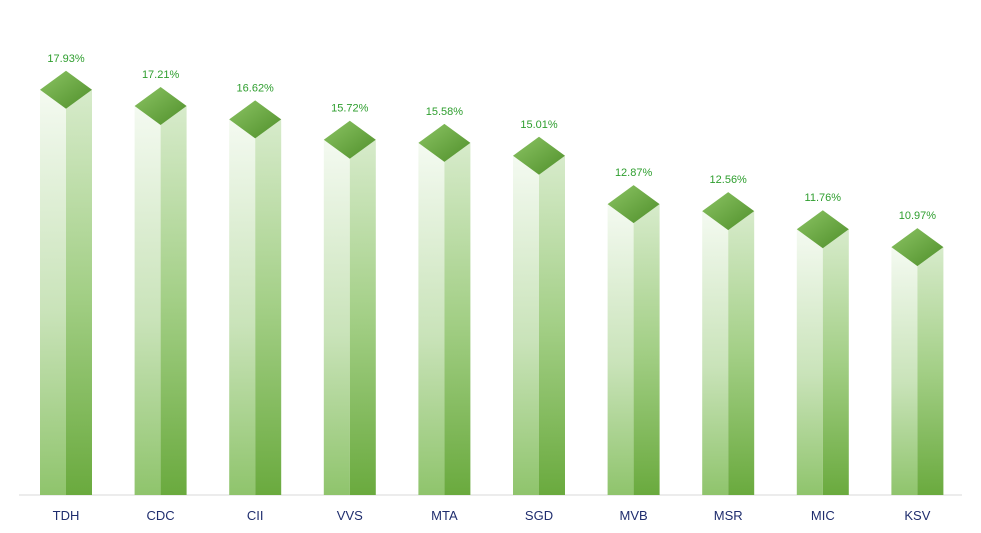 The height and width of the screenshot is (533, 981). What do you see at coordinates (255, 515) in the screenshot?
I see `x-tick-label: CII` at bounding box center [255, 515].